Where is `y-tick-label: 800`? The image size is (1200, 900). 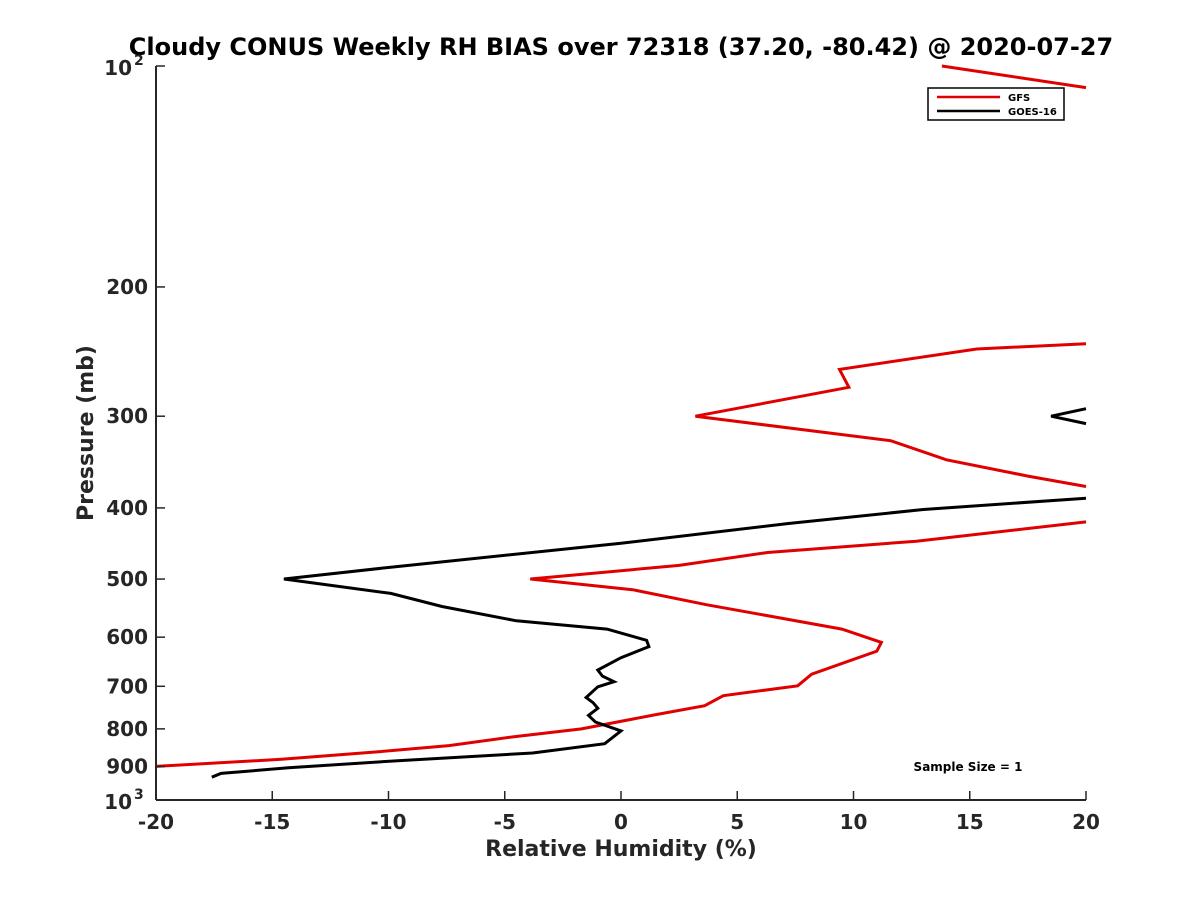 y-tick-label: 800 is located at coordinates (127, 729).